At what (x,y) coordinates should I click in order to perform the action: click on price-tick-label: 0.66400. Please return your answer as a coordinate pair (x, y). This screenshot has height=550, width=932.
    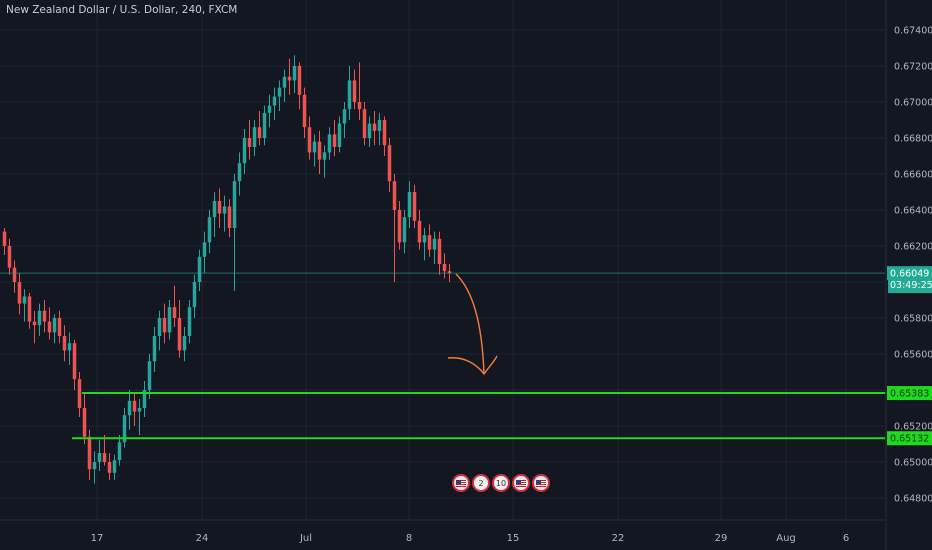
    Looking at the image, I should click on (913, 211).